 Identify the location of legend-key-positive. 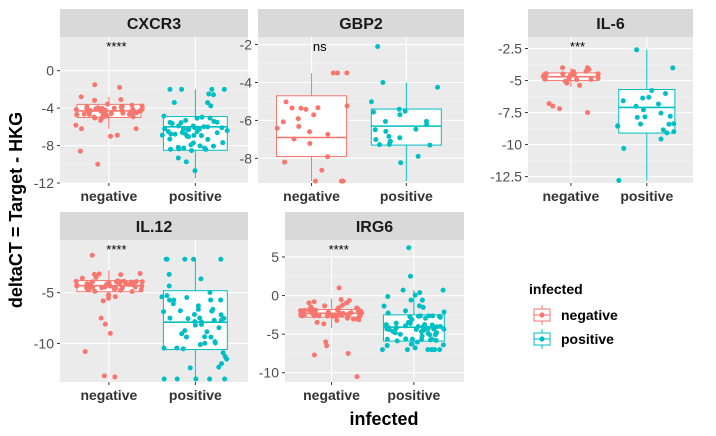
(542, 339).